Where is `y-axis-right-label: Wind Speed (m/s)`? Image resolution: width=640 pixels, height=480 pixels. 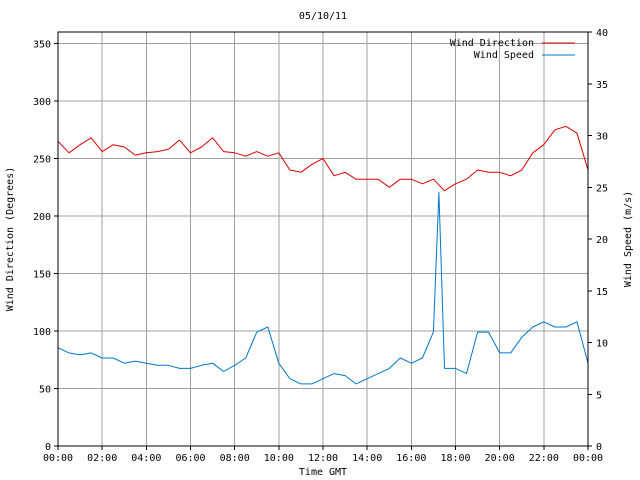 y-axis-right-label: Wind Speed (m/s) is located at coordinates (628, 239).